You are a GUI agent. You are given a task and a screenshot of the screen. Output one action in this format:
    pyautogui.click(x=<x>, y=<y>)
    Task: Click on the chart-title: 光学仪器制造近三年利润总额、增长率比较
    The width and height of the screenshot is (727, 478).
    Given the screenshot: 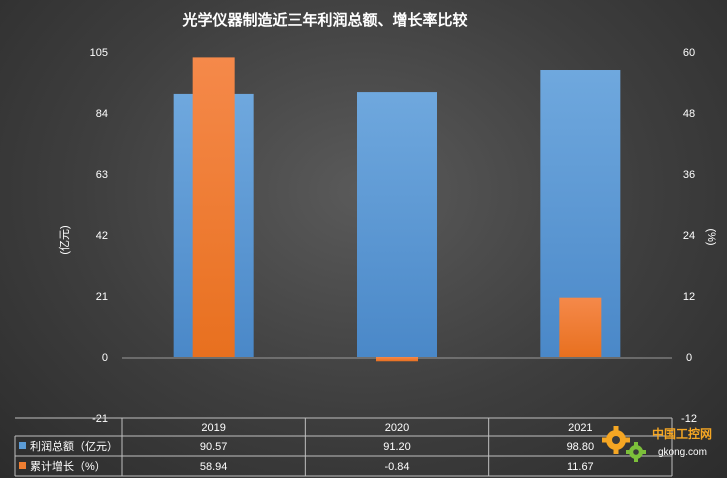 What is the action you would take?
    pyautogui.click(x=324, y=20)
    